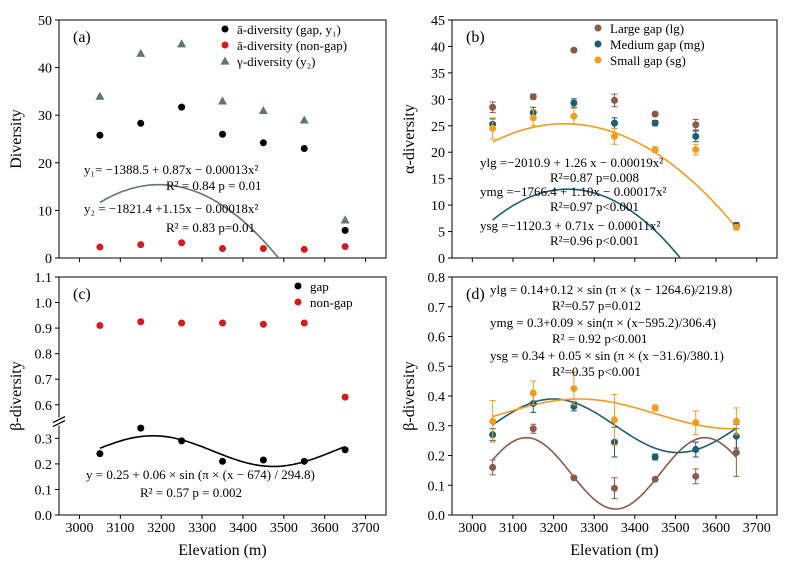 The image size is (794, 564). I want to click on legend-label: Small gap (sg), so click(648, 60).